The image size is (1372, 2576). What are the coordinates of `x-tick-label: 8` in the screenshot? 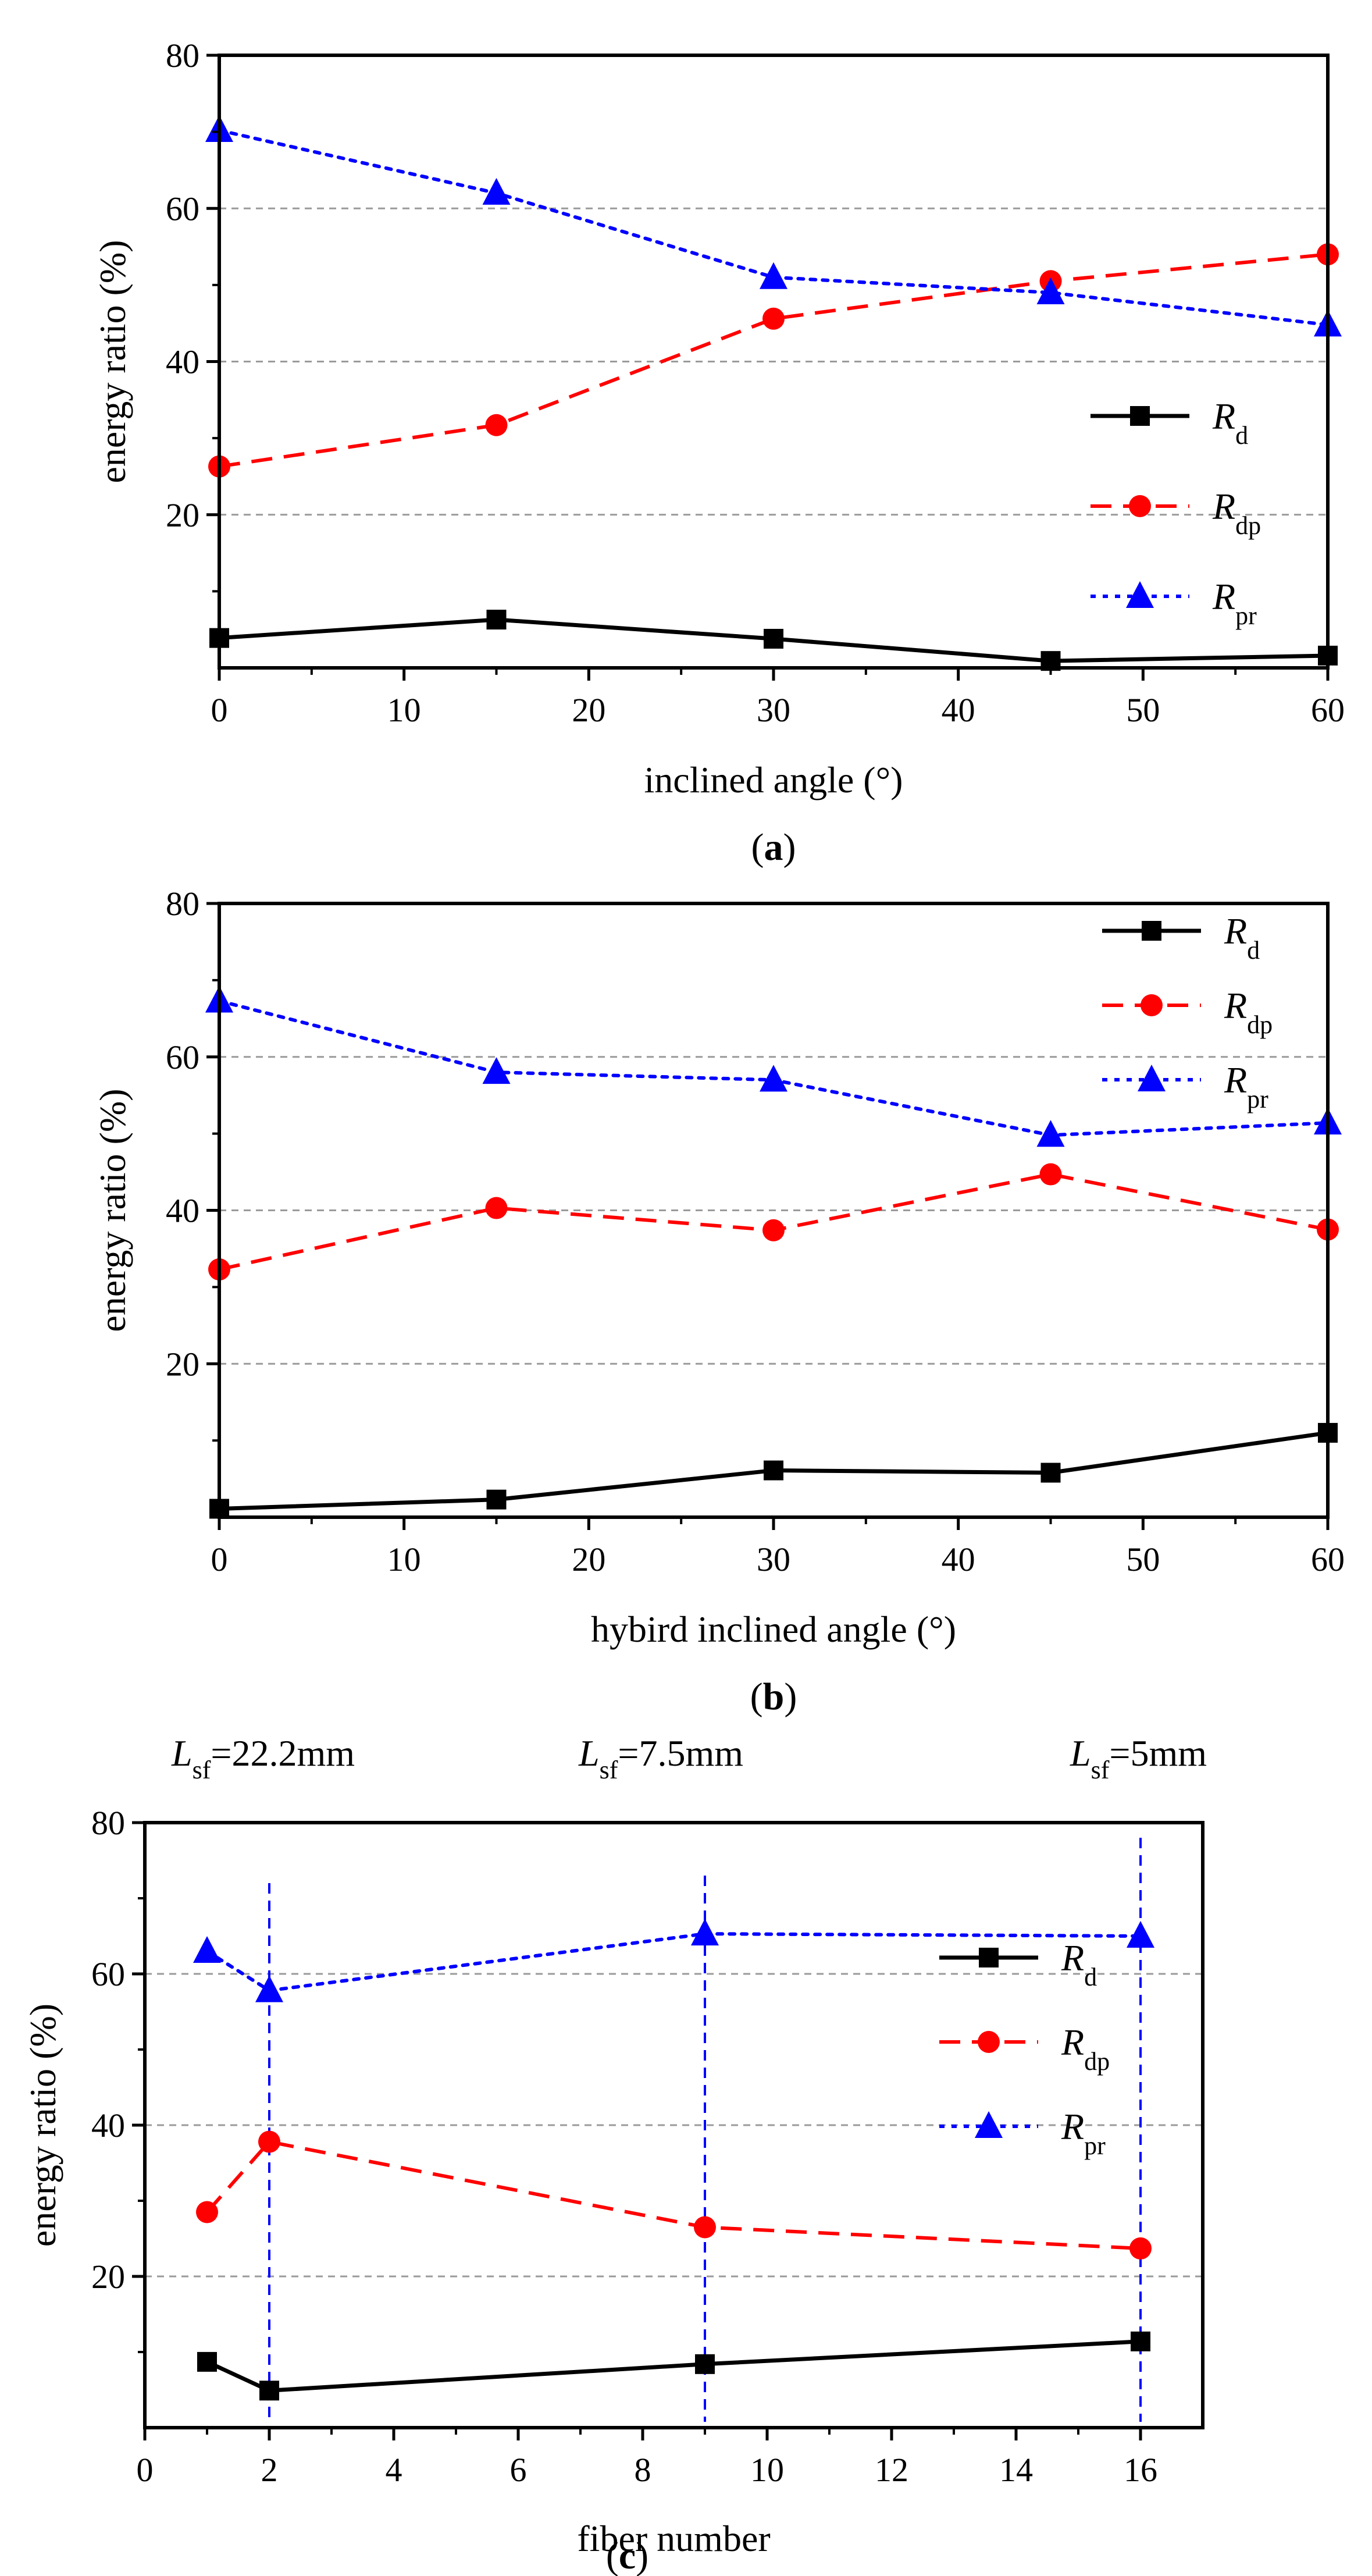 It's located at (643, 2470).